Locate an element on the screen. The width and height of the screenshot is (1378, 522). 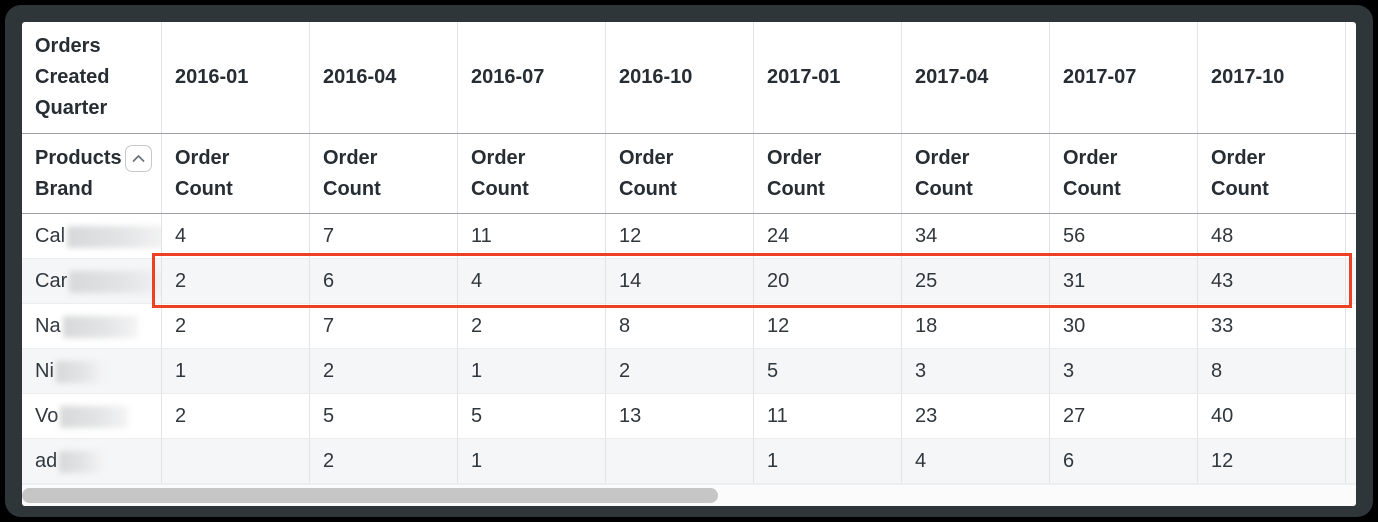
quarter-header-label: 2016-07 is located at coordinates (508, 77).